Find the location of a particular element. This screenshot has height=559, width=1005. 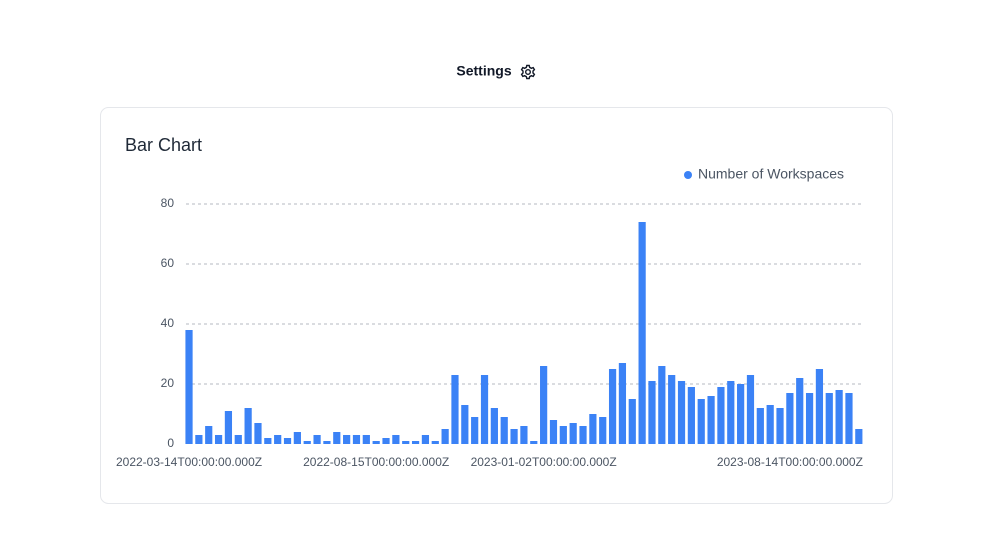

y-tick-label: 0 is located at coordinates (170, 443).